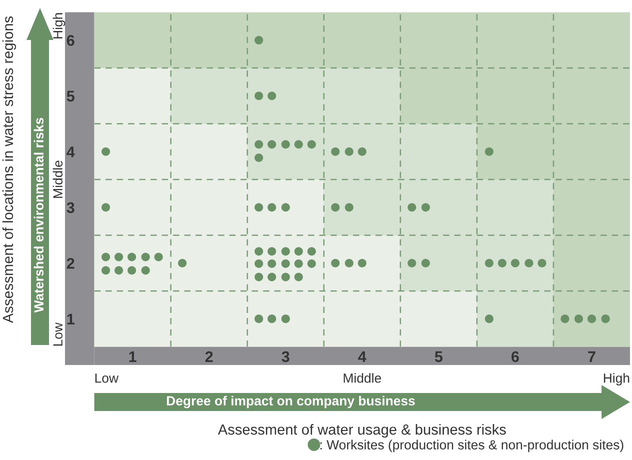 This screenshot has width=632, height=460. Describe the element at coordinates (70, 152) in the screenshot. I see `y-tick-label: 4` at that location.